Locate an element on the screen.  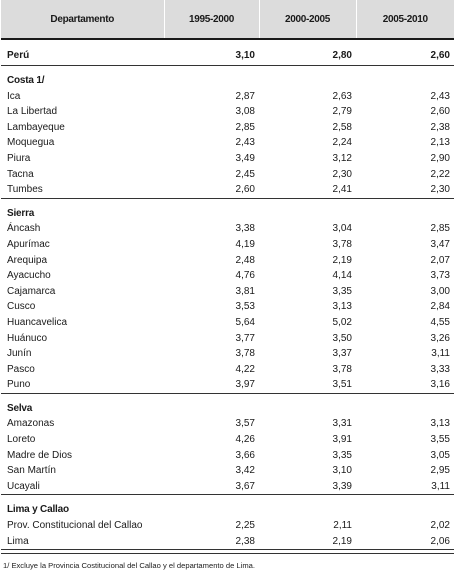
table-row: Piura 3,49 3,12 2,90 is located at coordinates (227, 159).